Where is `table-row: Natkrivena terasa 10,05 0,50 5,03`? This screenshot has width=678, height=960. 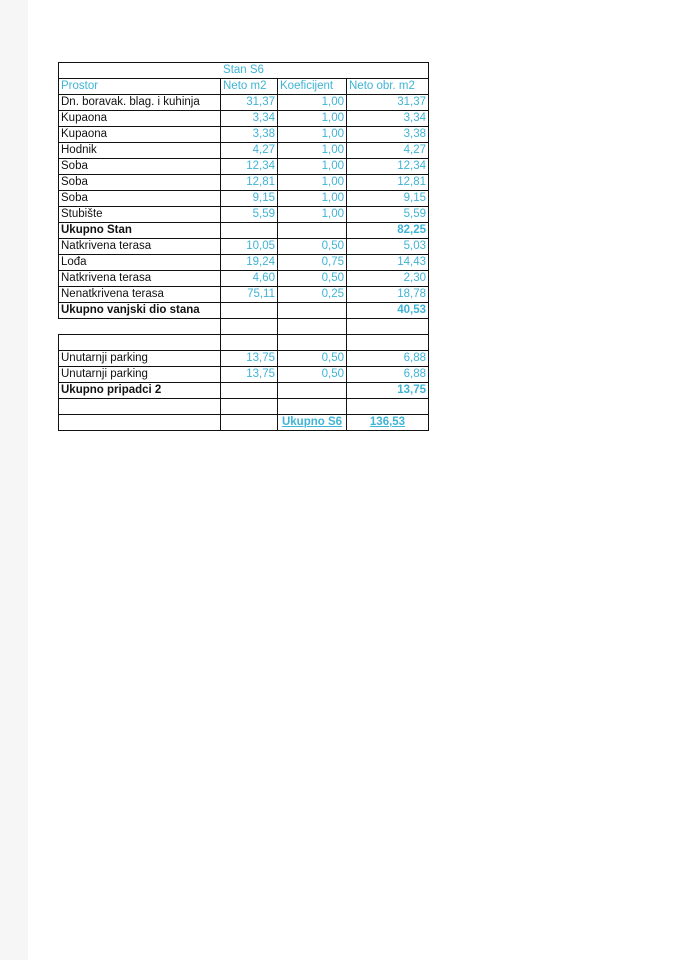
table-row: Natkrivena terasa 10,05 0,50 5,03 is located at coordinates (243, 246).